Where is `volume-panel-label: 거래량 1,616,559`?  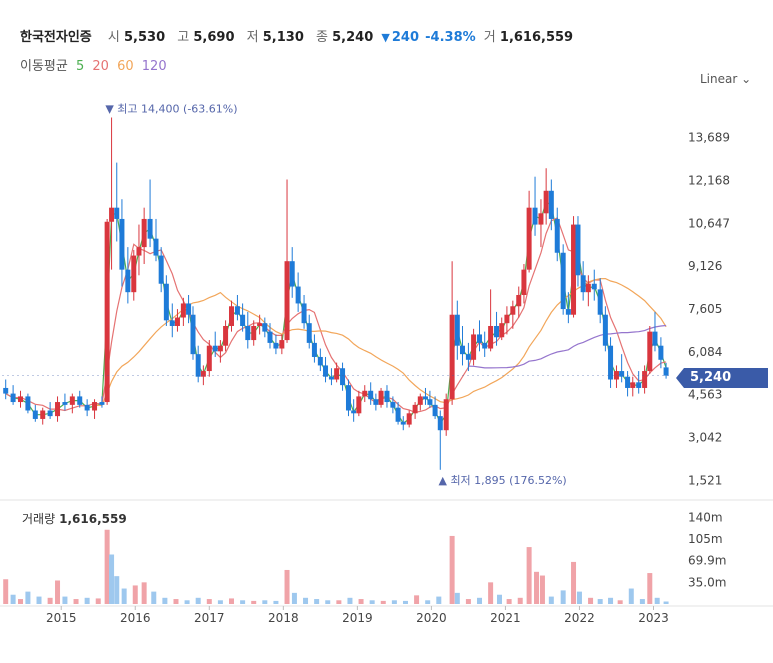
volume-panel-label: 거래량 1,616,559 is located at coordinates (74, 518).